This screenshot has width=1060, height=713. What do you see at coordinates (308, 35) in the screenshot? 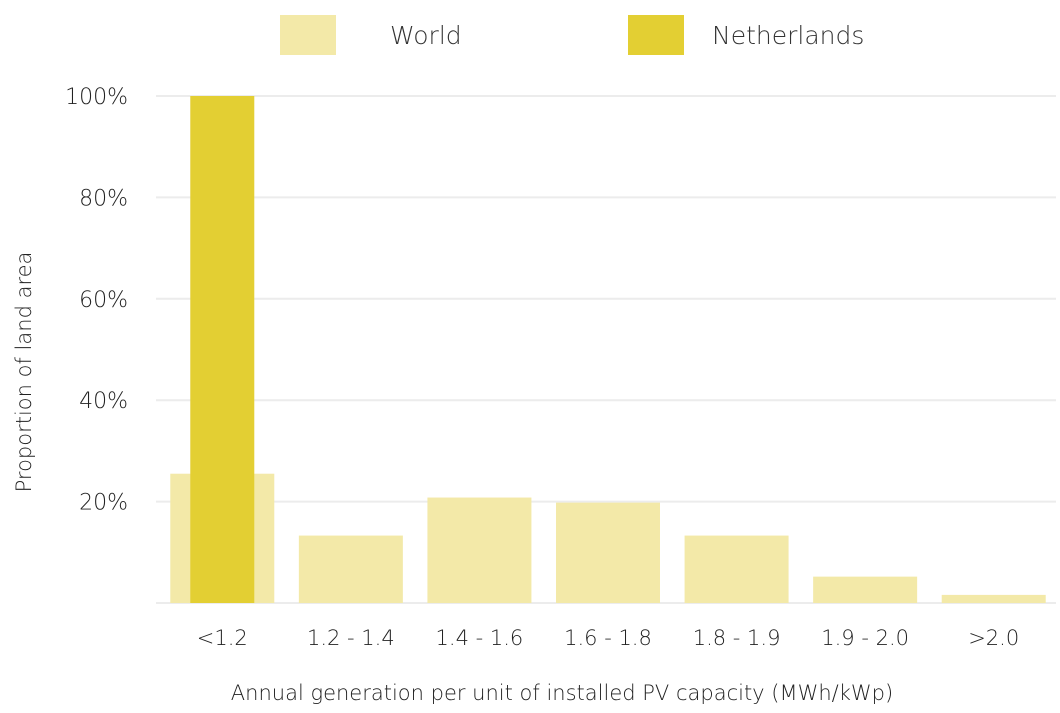
I see `legend-swatch-world` at bounding box center [308, 35].